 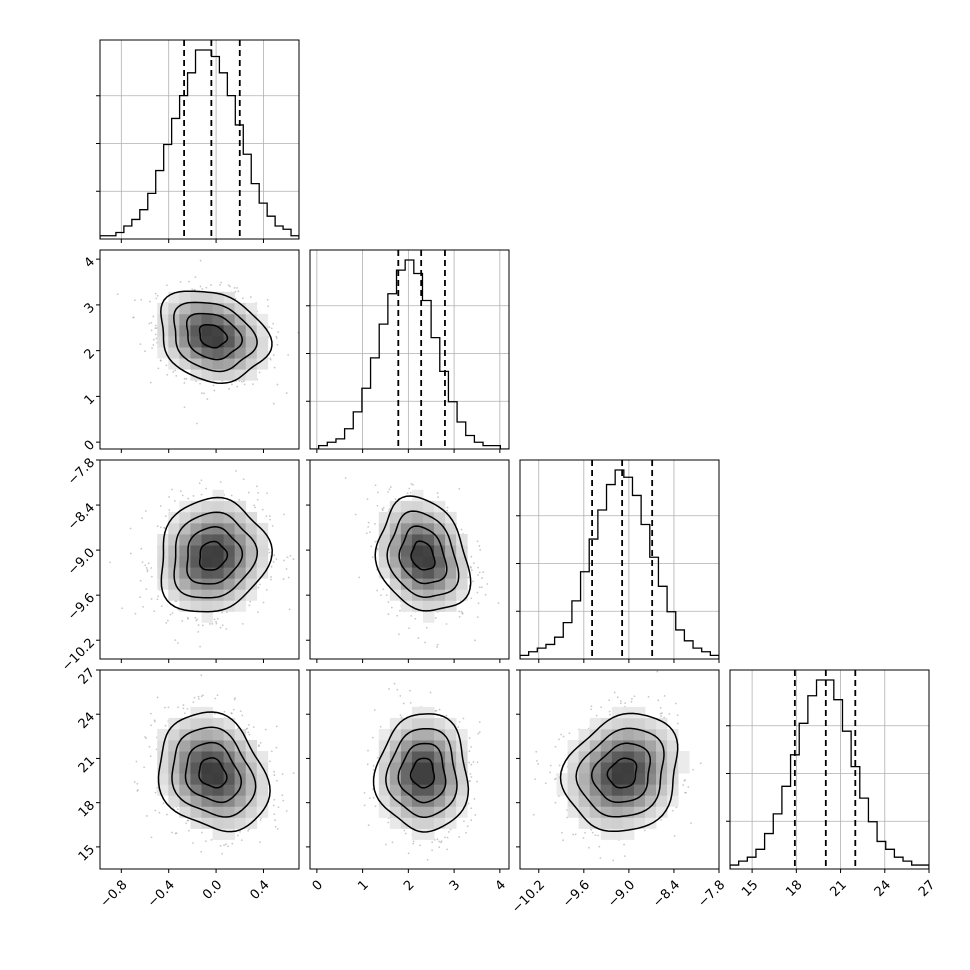 I want to click on y-tick-label: −9.6, so click(x=81, y=607).